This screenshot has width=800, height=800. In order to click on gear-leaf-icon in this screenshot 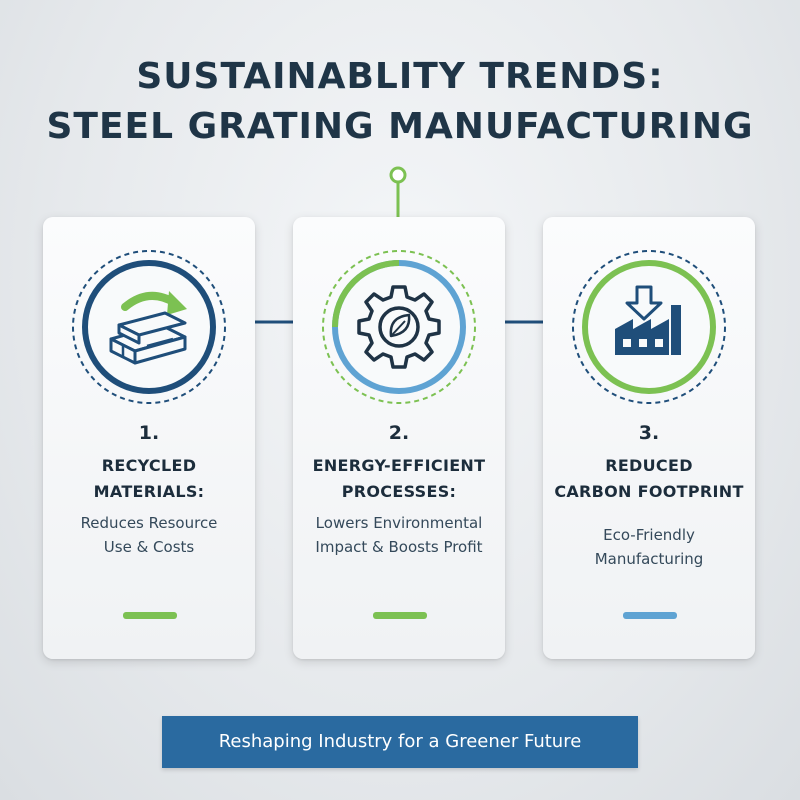, I will do `click(399, 327)`.